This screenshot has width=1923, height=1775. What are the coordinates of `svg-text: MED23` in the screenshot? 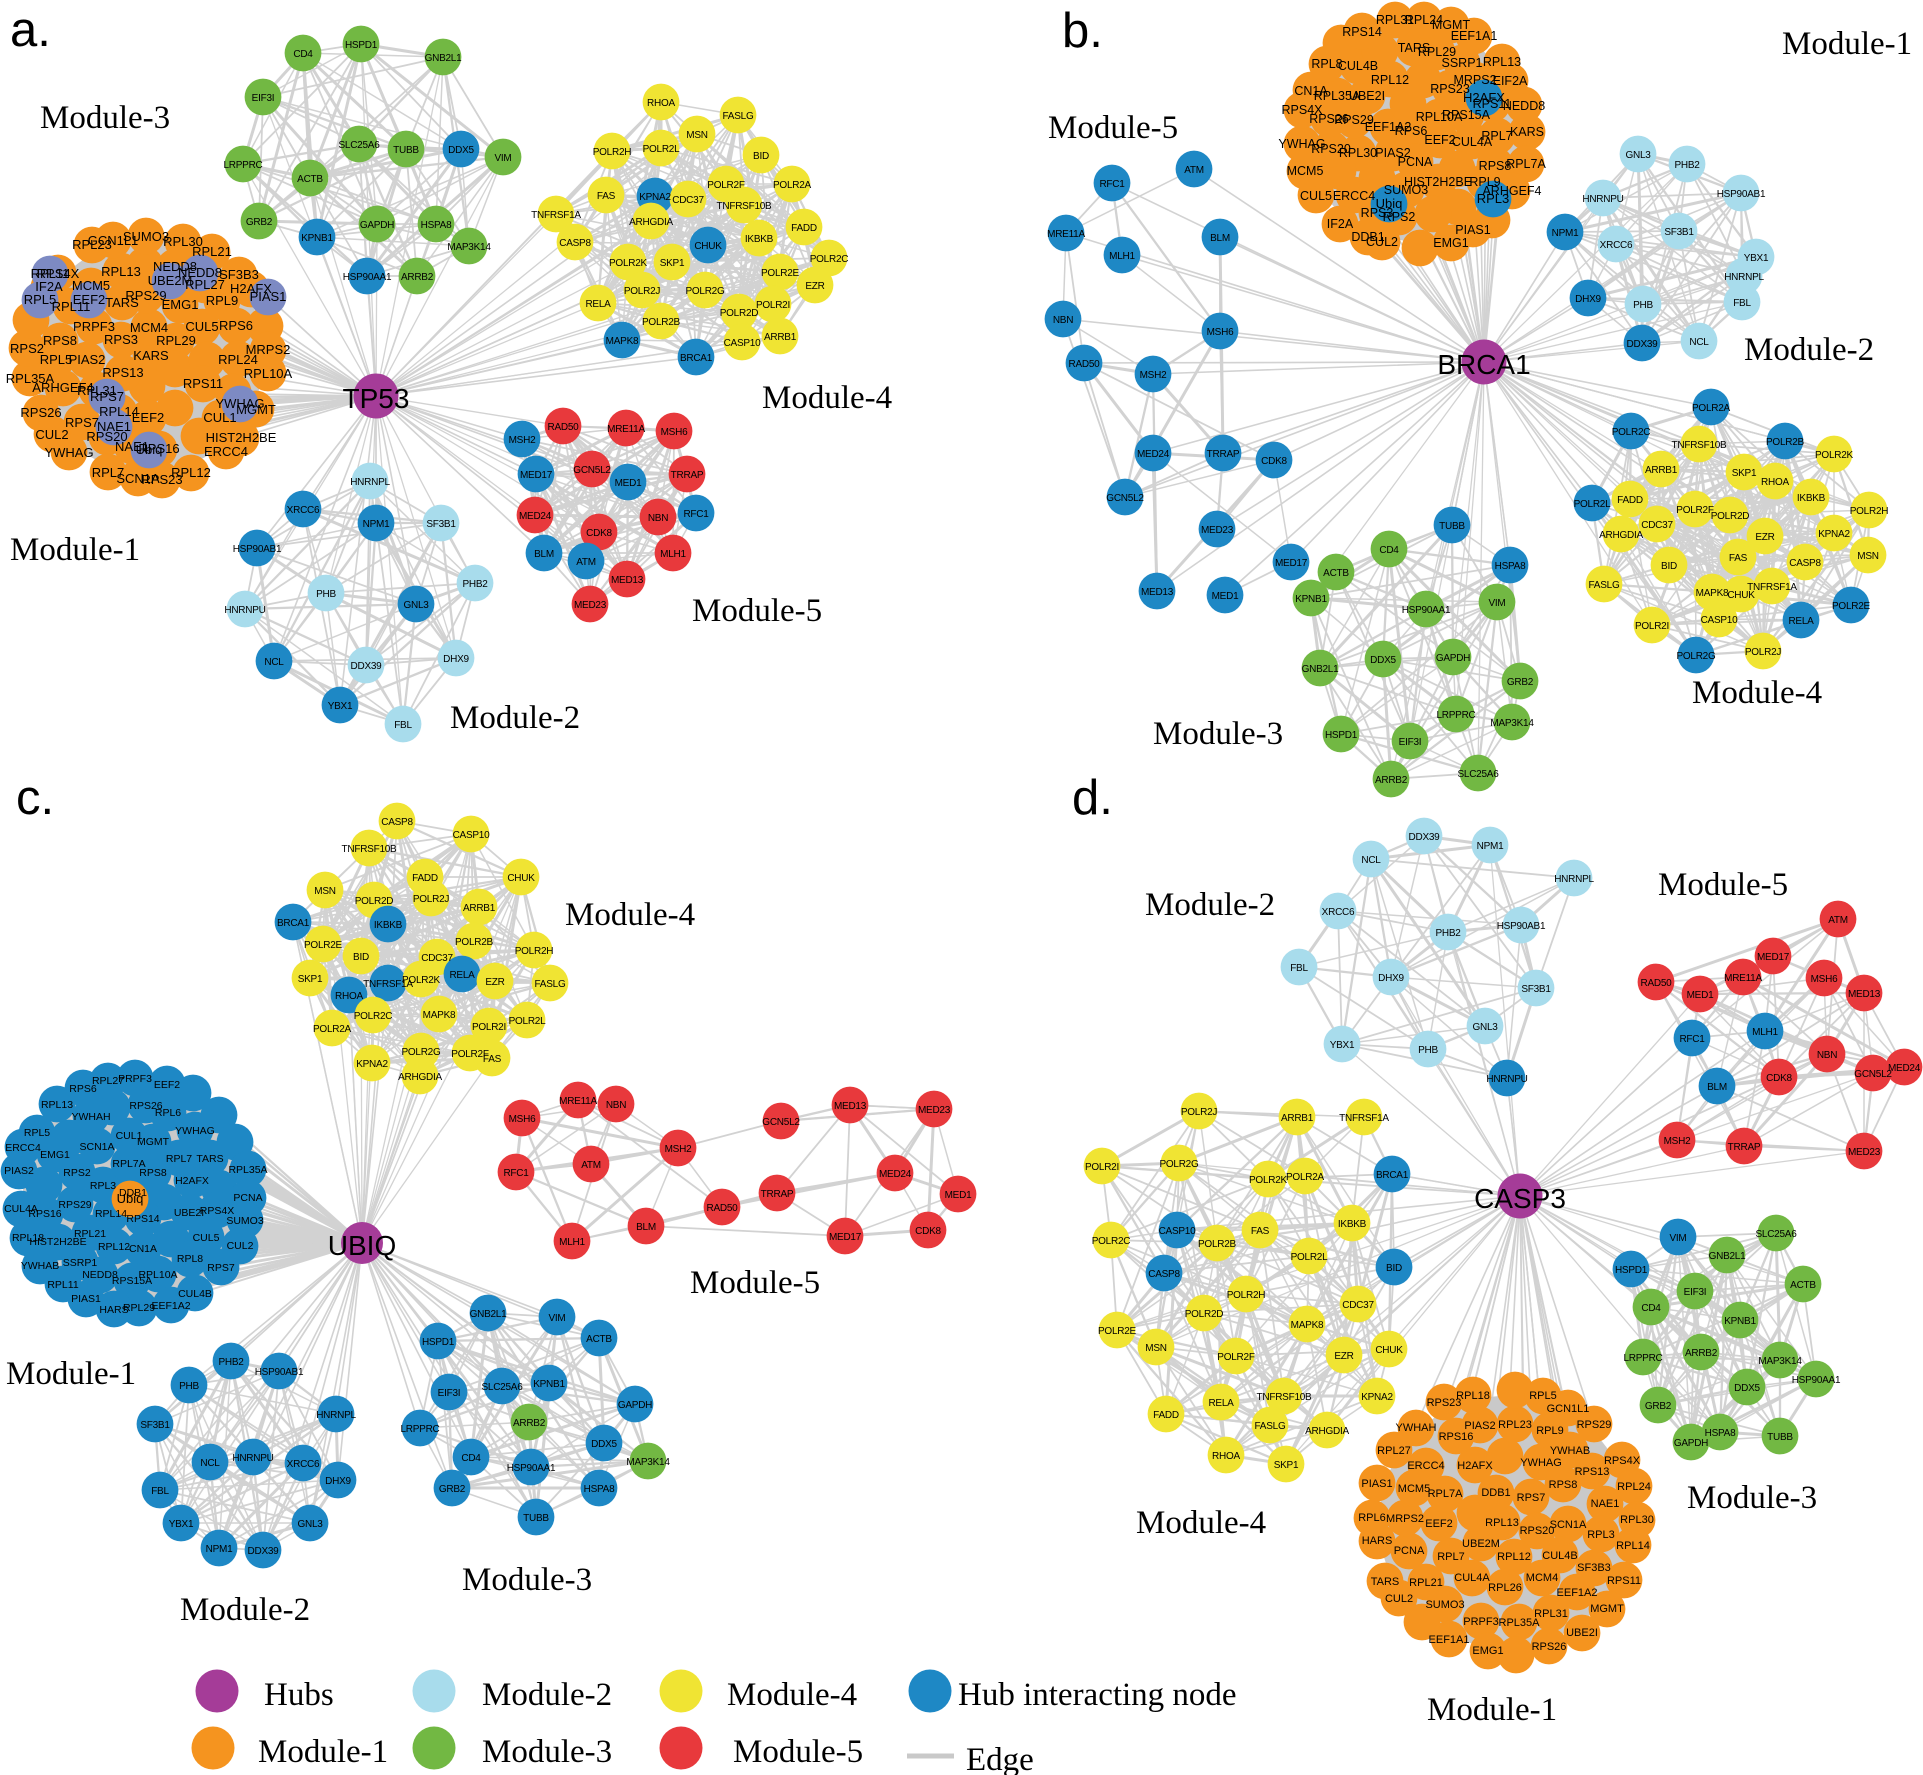 It's located at (934, 1110).